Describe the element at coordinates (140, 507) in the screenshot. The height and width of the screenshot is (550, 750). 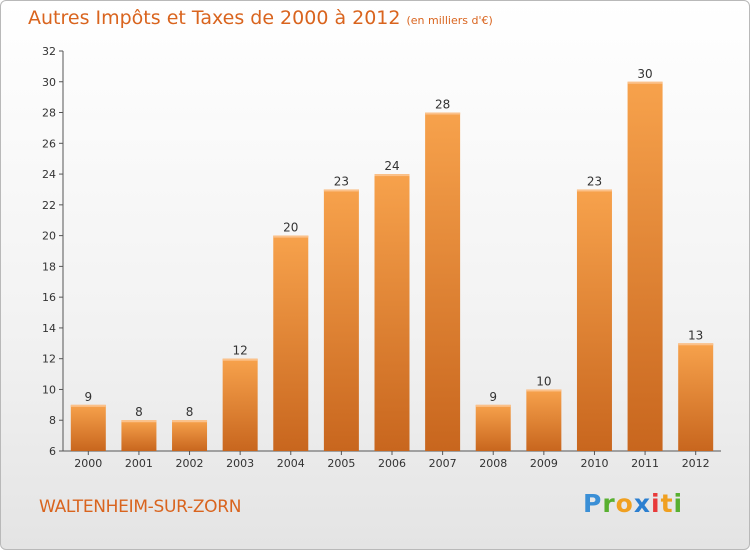
I see `town-name: WALTENHEIM-SUR-ZORN` at that location.